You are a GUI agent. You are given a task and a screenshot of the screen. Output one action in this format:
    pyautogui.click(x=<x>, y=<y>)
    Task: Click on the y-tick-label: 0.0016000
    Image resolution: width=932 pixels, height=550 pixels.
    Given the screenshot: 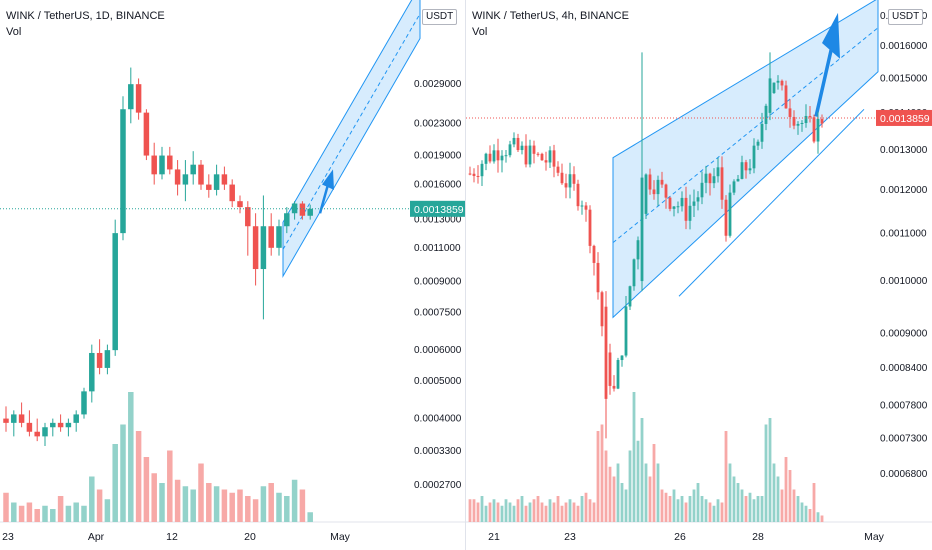 What is the action you would take?
    pyautogui.click(x=438, y=185)
    